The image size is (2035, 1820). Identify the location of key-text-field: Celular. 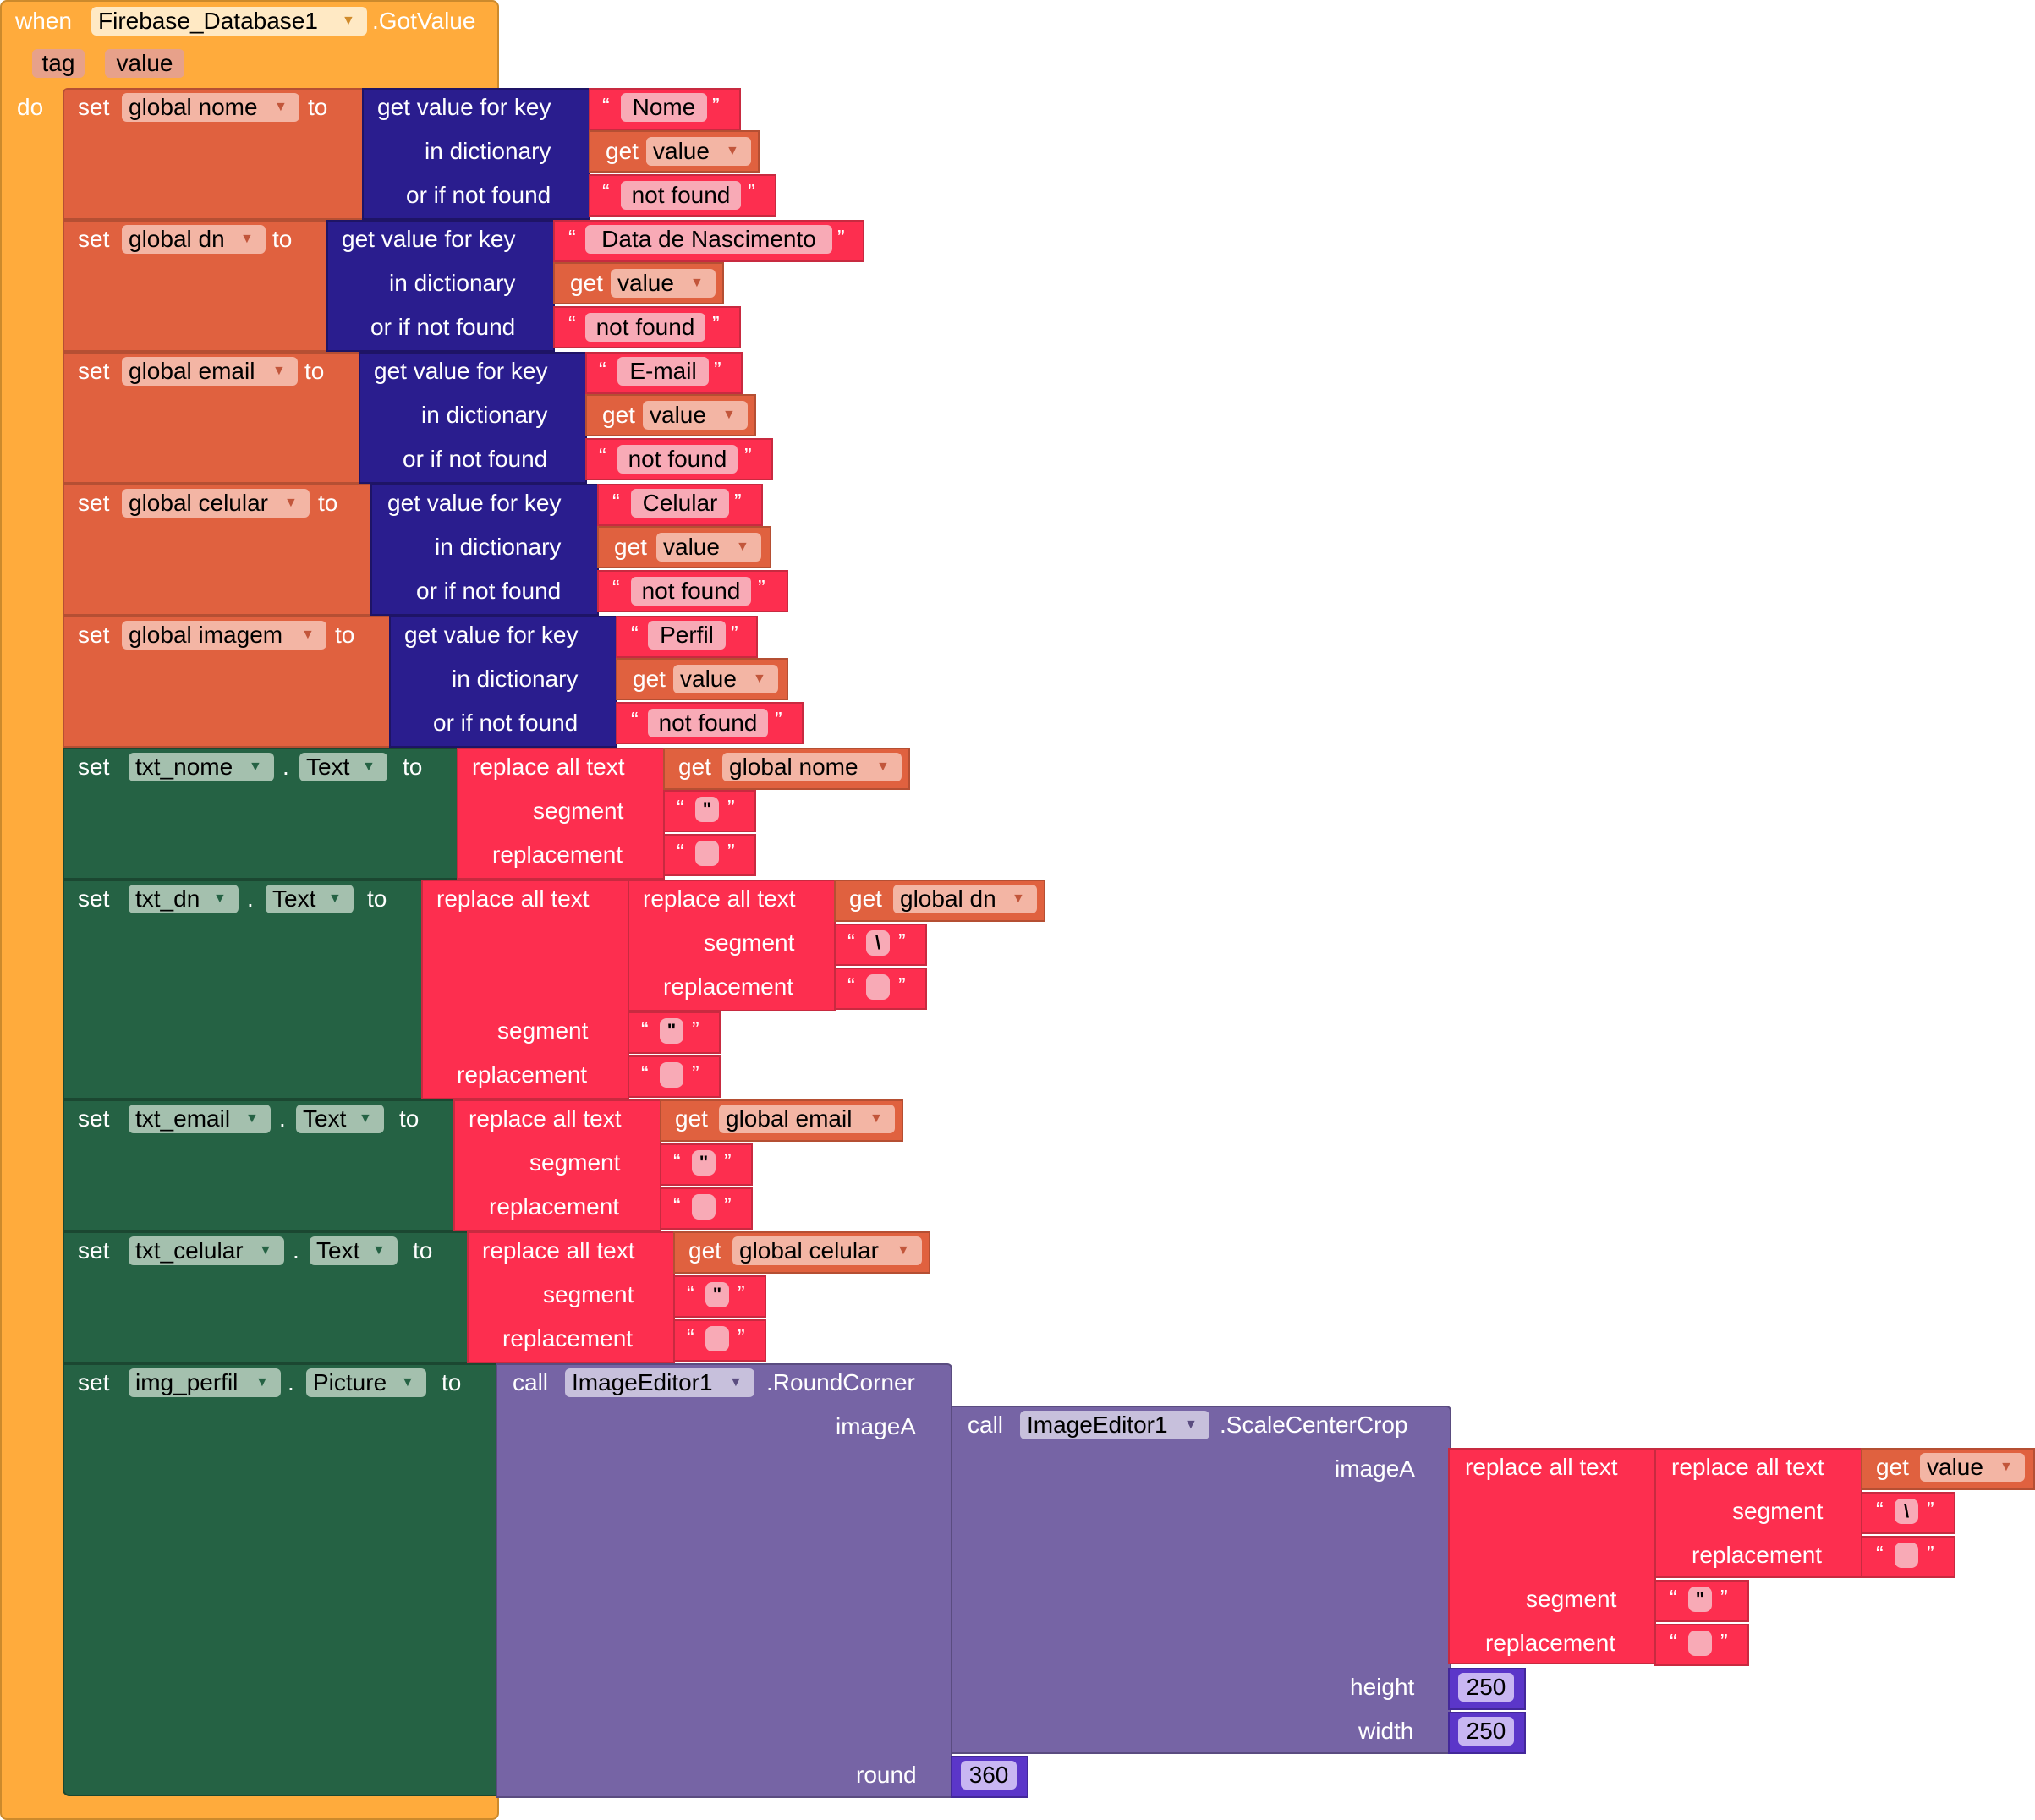
(680, 504).